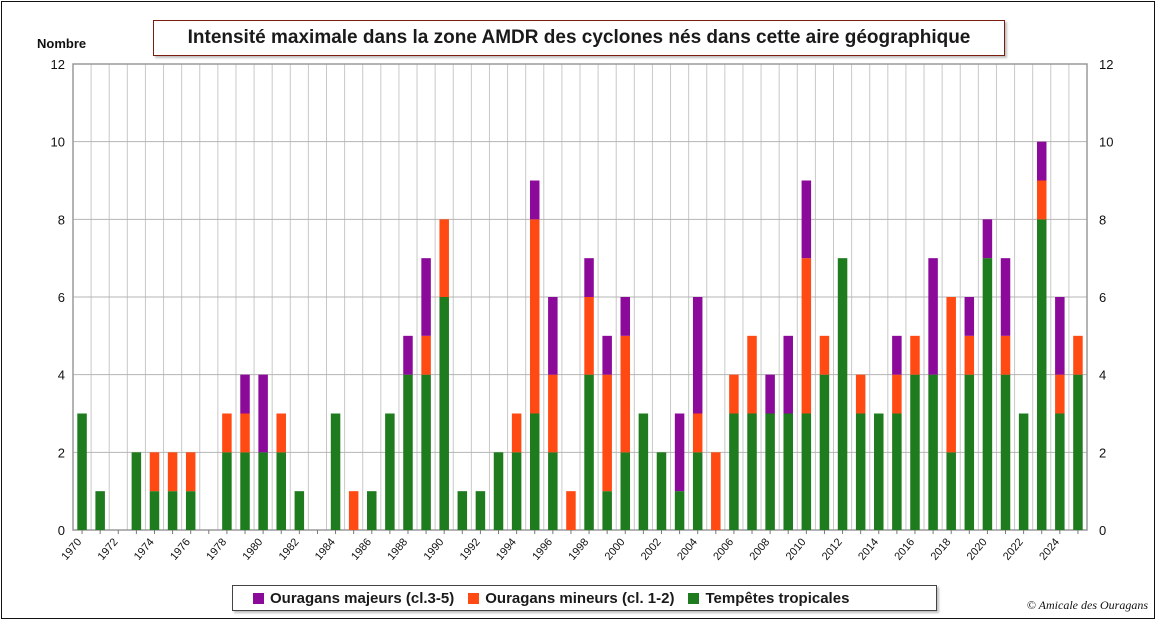 This screenshot has height=622, width=1158. I want to click on y-tick-label-left: 10, so click(58, 142).